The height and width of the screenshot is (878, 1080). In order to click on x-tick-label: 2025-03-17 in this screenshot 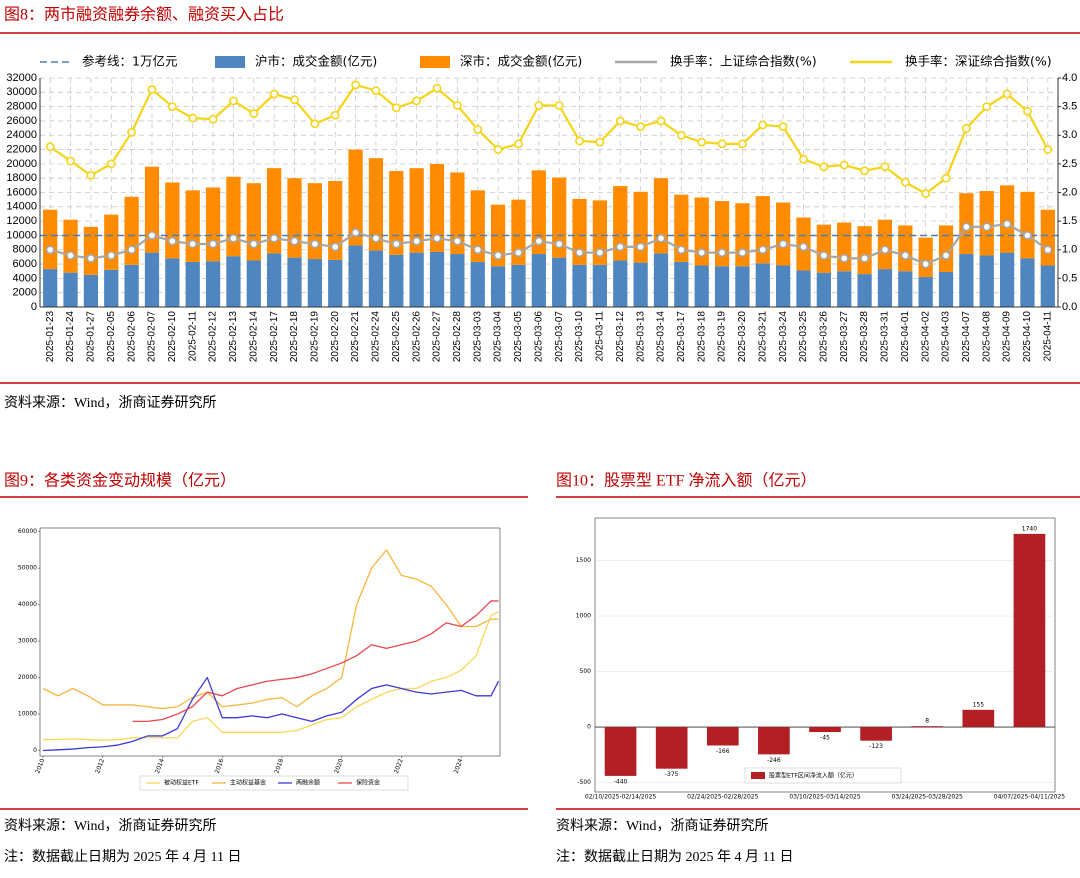, I will do `click(681, 337)`.